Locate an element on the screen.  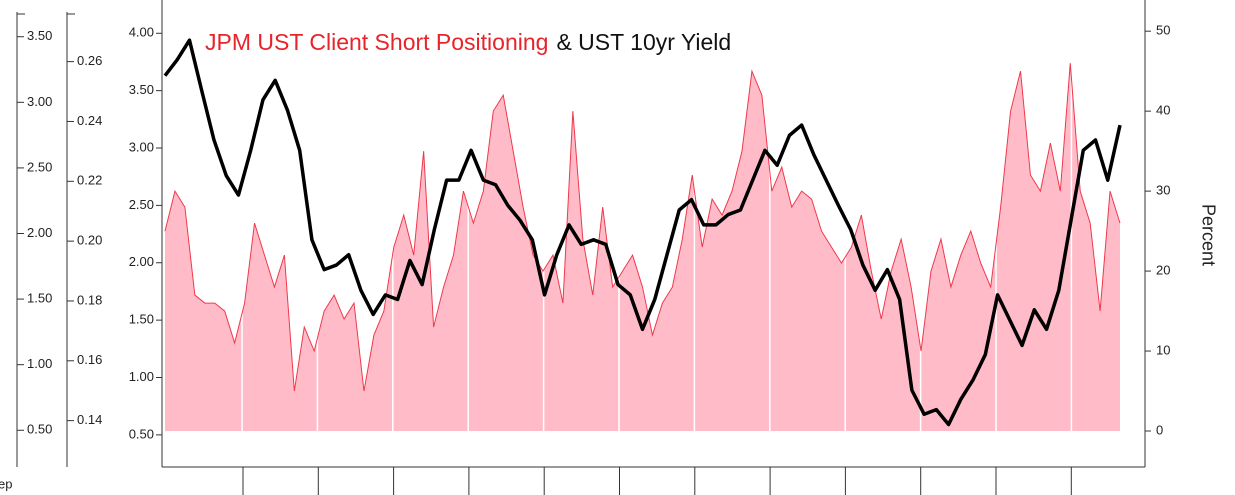
extra-tick-label: 0.26 is located at coordinates (89, 60).